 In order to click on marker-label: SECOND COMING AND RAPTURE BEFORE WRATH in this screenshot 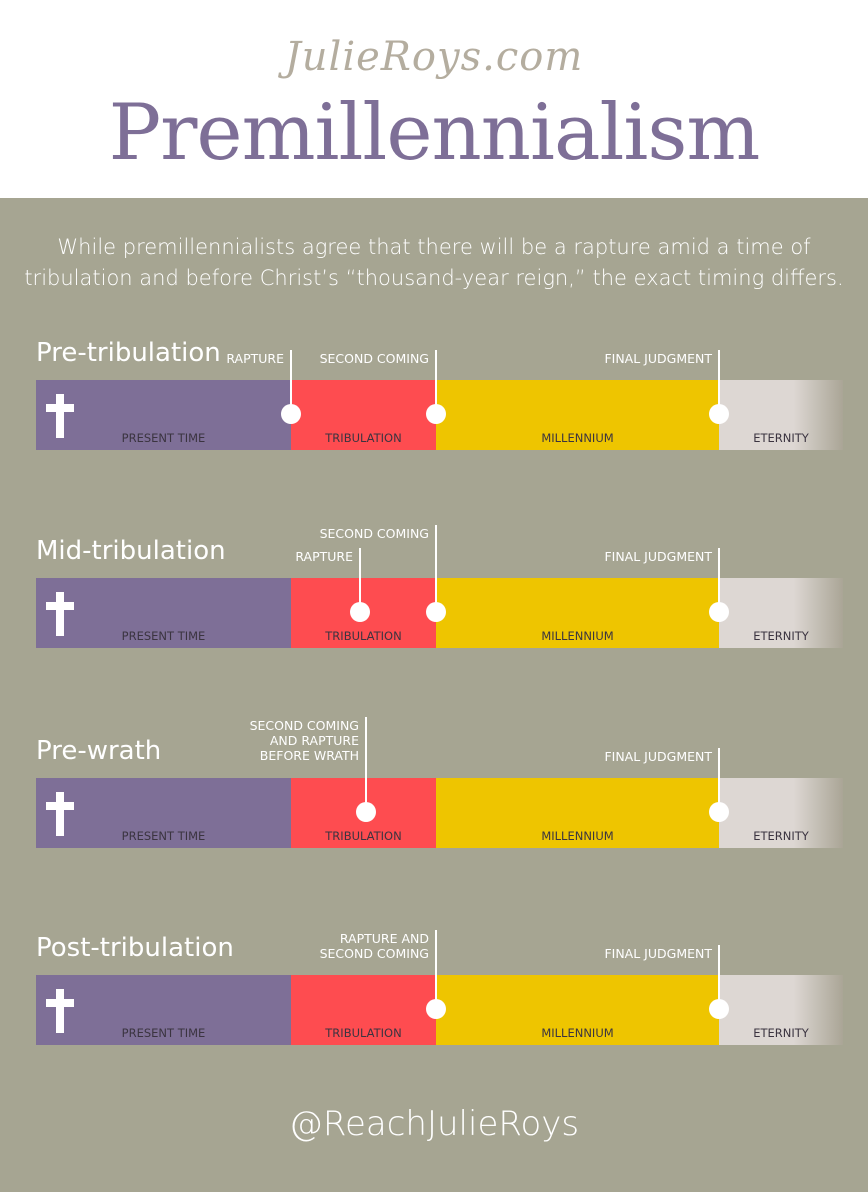, I will do `click(304, 740)`.